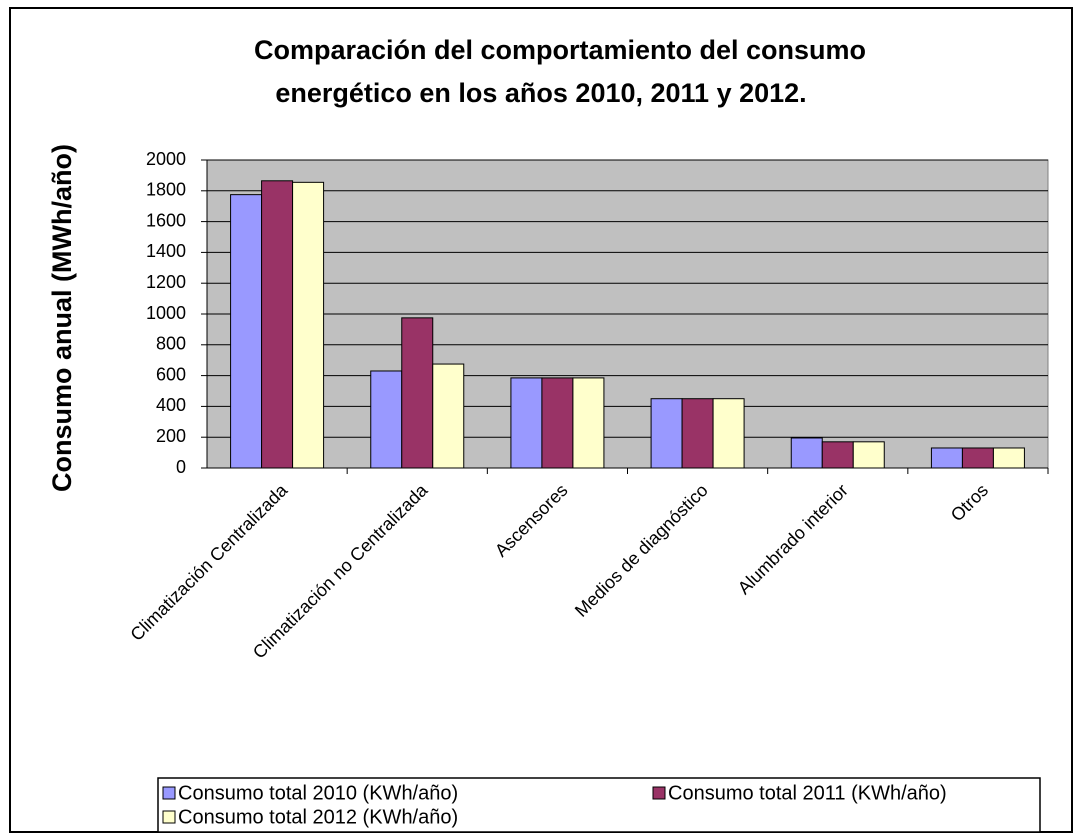 This screenshot has width=1082, height=839. I want to click on y-tick-label: 2000, so click(166, 159).